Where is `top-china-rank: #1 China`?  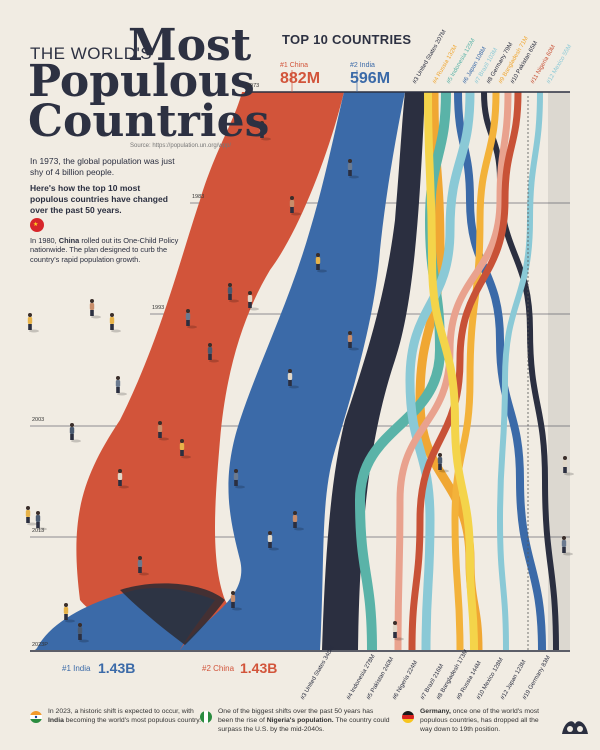
top-china-rank: #1 China is located at coordinates (294, 65).